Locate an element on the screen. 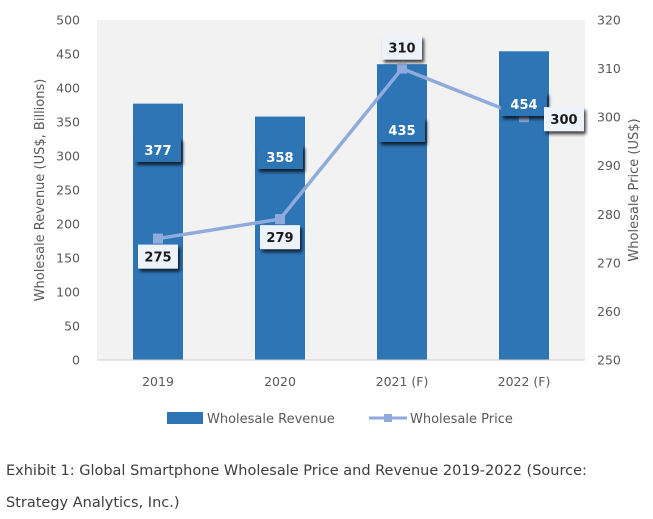 Image resolution: width=653 pixels, height=519 pixels. y-tick-label: 250 is located at coordinates (68, 190).